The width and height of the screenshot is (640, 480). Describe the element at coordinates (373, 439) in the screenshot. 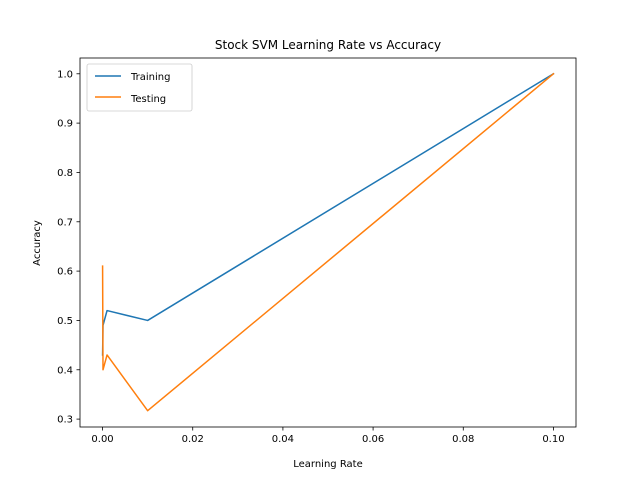

I see `x-tick-label: 0.06` at that location.